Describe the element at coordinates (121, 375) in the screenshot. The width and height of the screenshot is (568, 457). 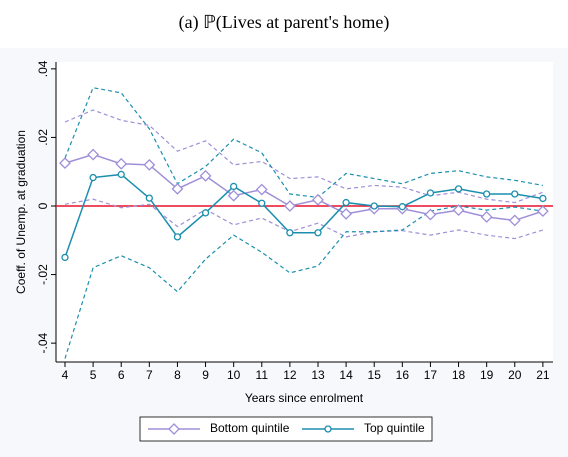
I see `x-tick-label: 6` at that location.